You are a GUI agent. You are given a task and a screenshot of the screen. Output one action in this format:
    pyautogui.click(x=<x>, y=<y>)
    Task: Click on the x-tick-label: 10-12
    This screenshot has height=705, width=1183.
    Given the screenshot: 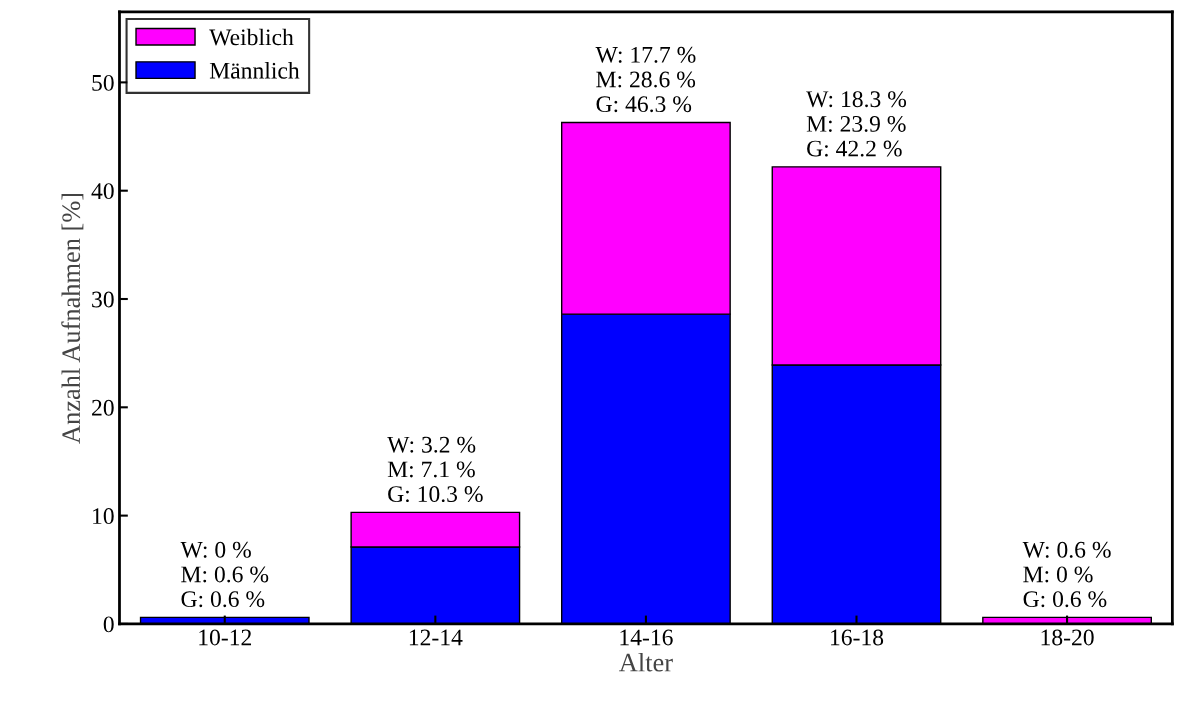 What is the action you would take?
    pyautogui.click(x=225, y=637)
    